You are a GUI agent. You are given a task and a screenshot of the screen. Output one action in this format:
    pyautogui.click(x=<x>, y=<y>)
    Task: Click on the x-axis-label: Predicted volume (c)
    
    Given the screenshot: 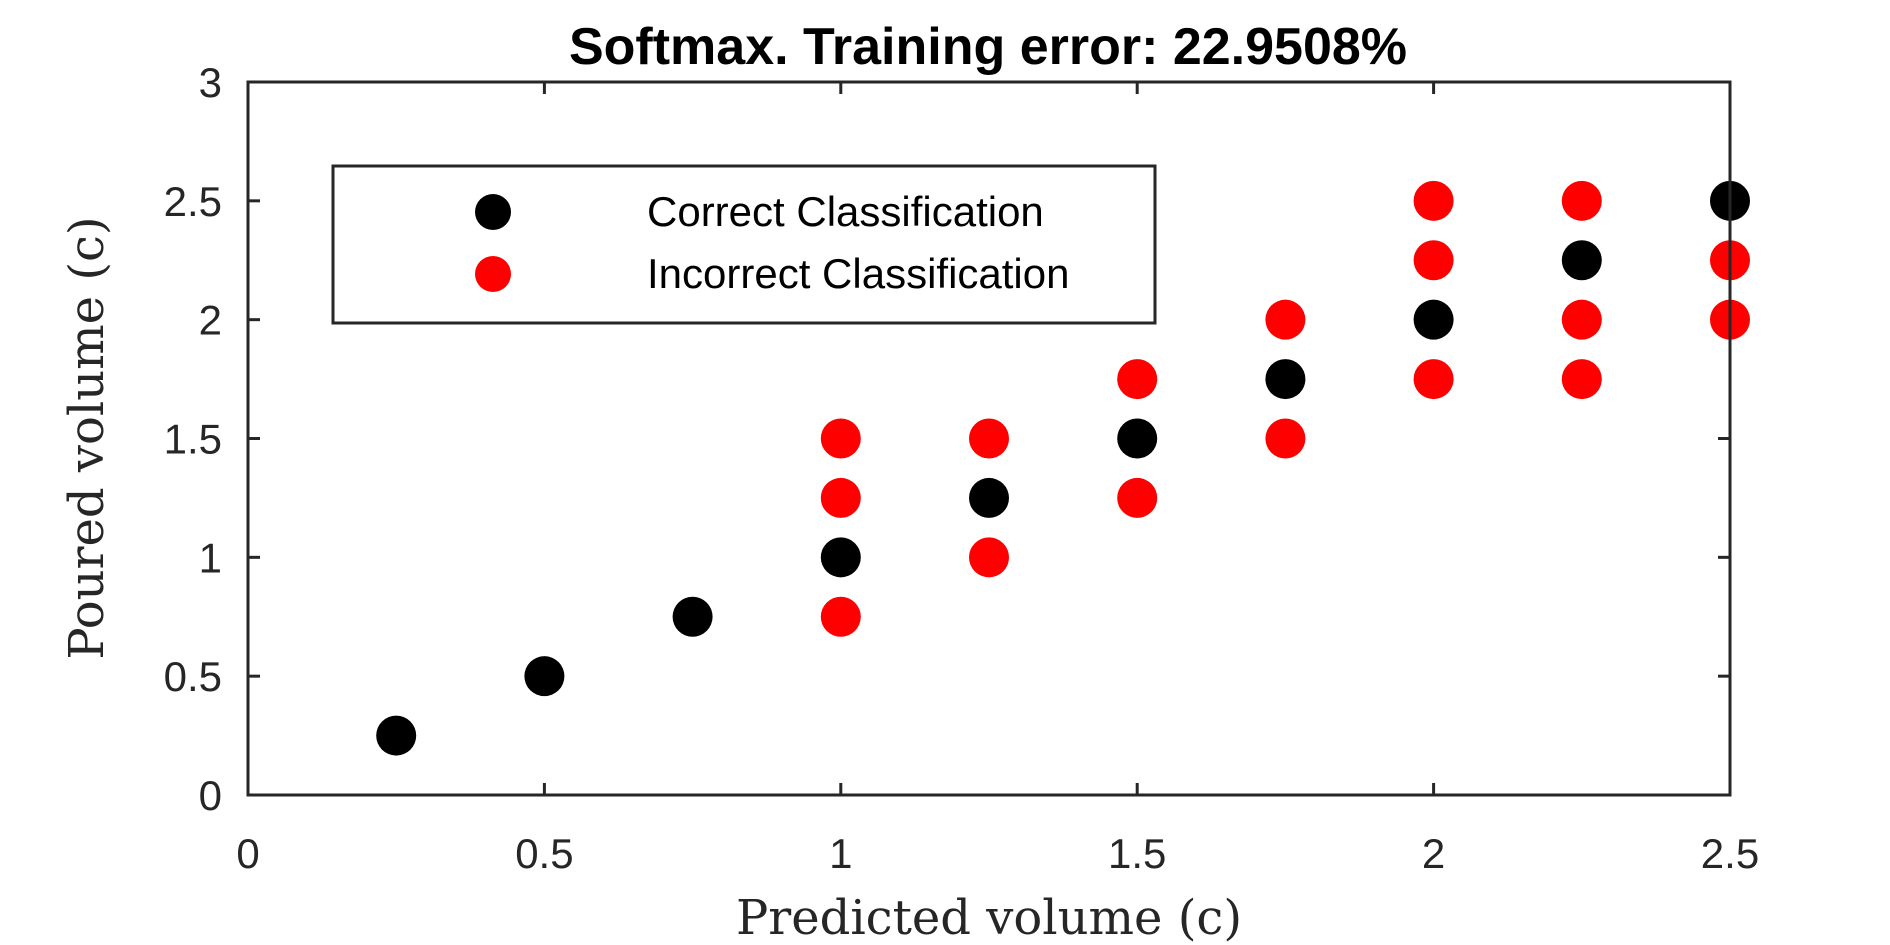 What is the action you would take?
    pyautogui.click(x=989, y=917)
    